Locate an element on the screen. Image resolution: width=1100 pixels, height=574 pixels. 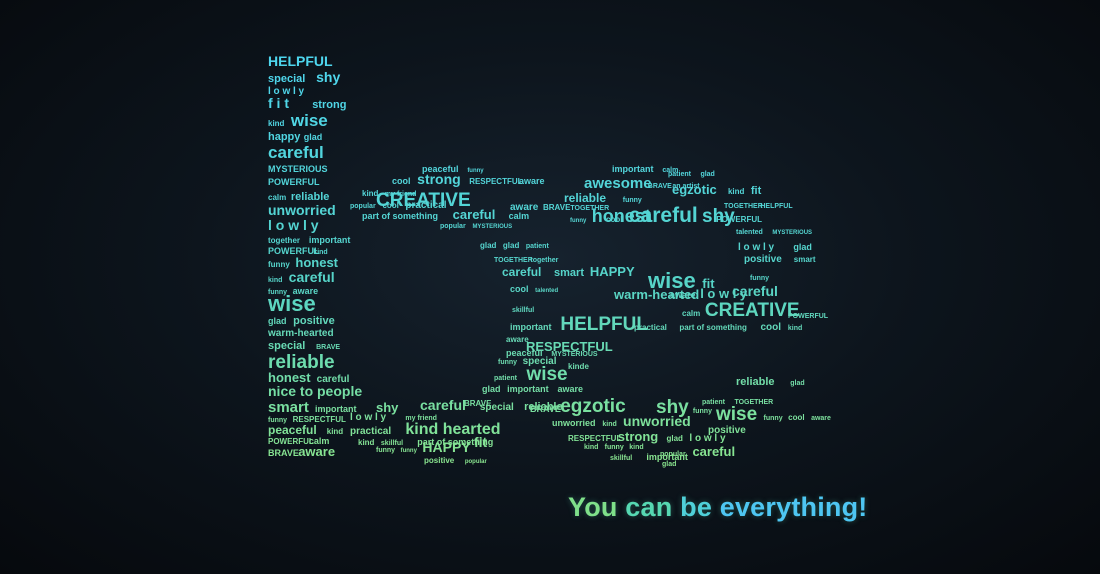
cloud-word: skillful is located at coordinates (621, 458).